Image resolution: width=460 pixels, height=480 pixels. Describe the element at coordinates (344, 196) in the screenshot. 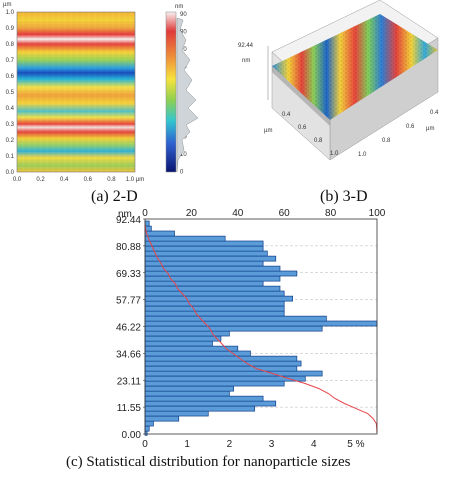

I see `caption-3d: (b) 3-D` at that location.